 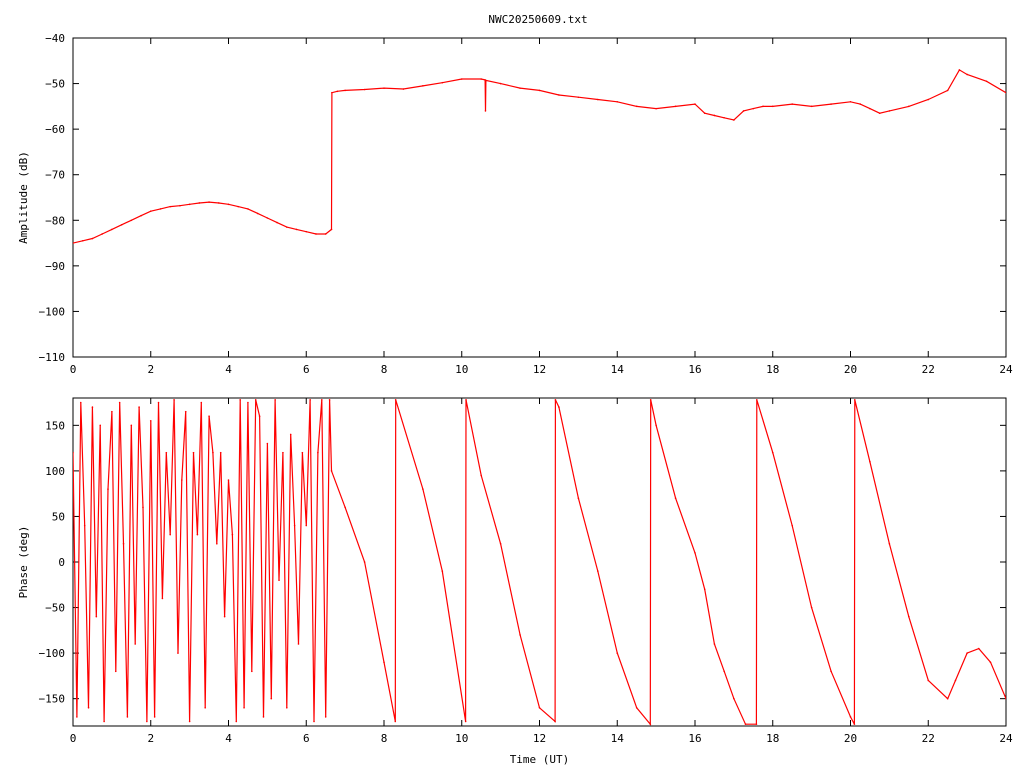 What do you see at coordinates (306, 369) in the screenshot?
I see `amplitude-x-tick-label: 6` at bounding box center [306, 369].